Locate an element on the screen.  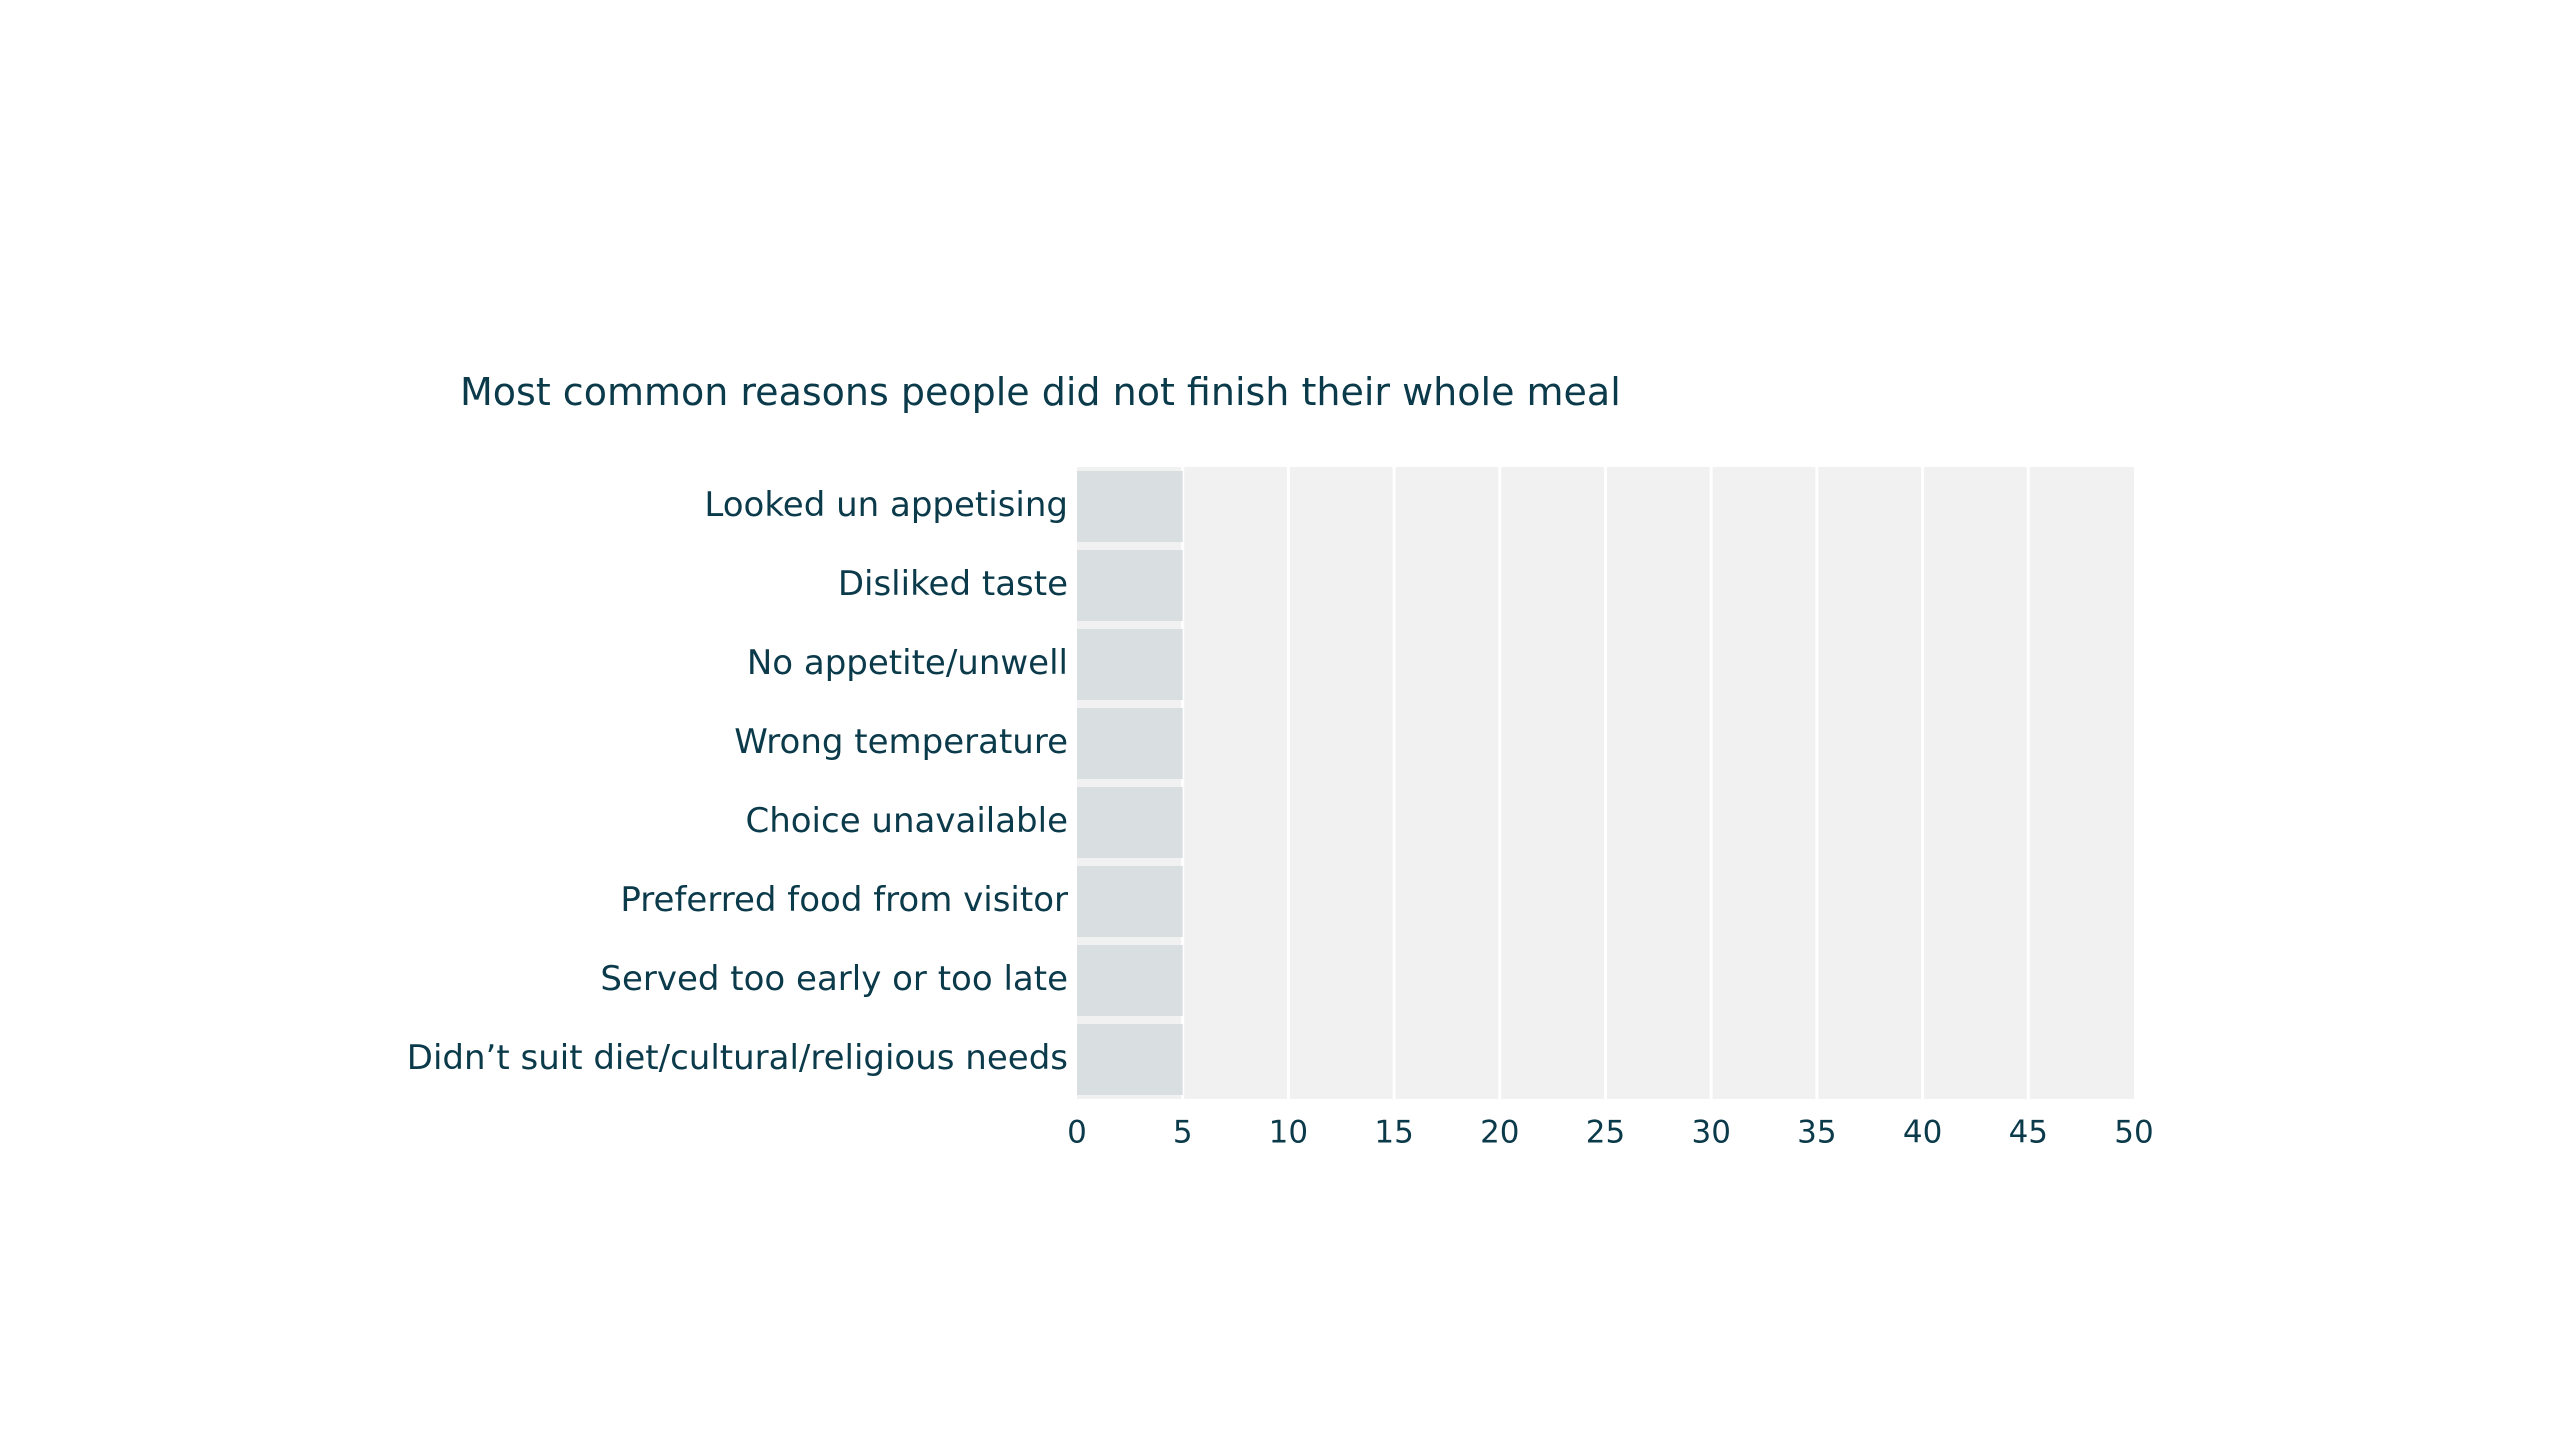
category-label-5: Preferred food from visitor is located at coordinates (844, 900).